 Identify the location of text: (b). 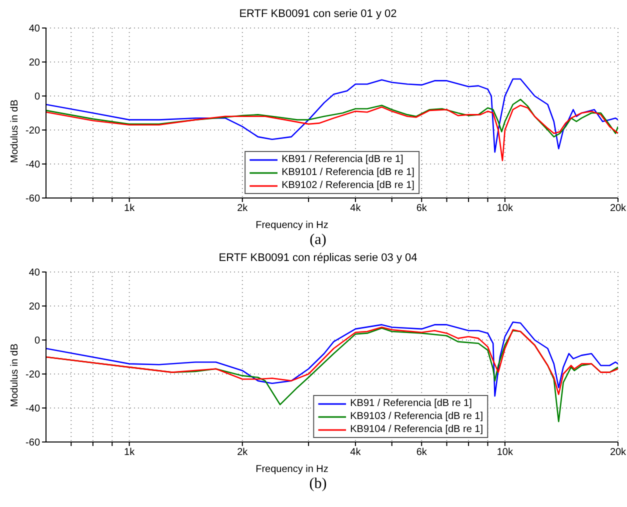
(318, 485).